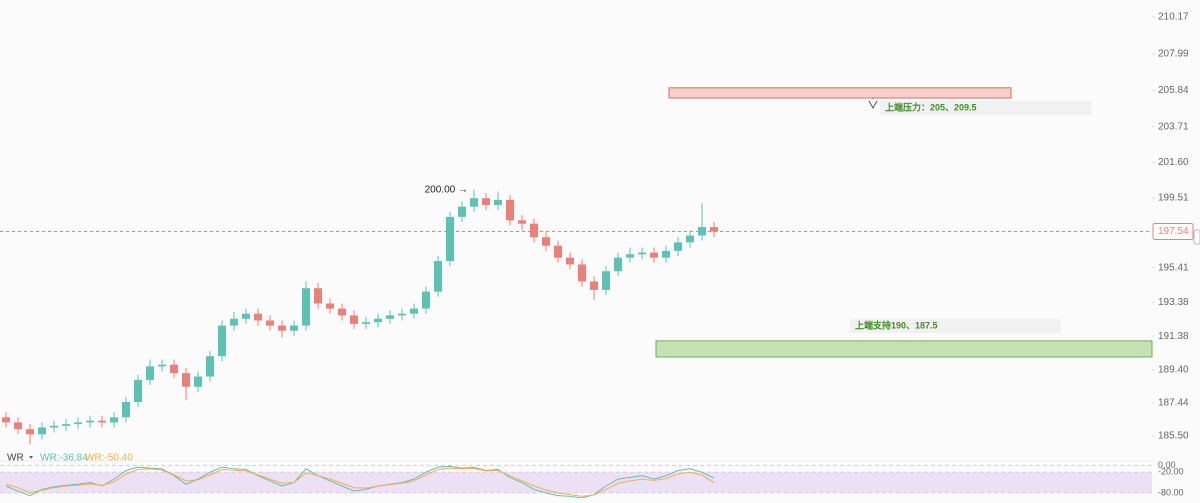 This screenshot has width=1200, height=503. I want to click on wr-tick-label: -20.00, so click(1171, 472).